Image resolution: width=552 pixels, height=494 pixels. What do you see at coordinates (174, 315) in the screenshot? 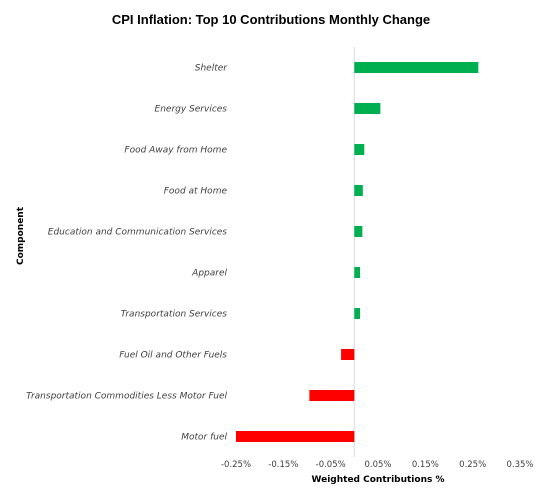
I see `category-label: Transportation Services` at bounding box center [174, 315].